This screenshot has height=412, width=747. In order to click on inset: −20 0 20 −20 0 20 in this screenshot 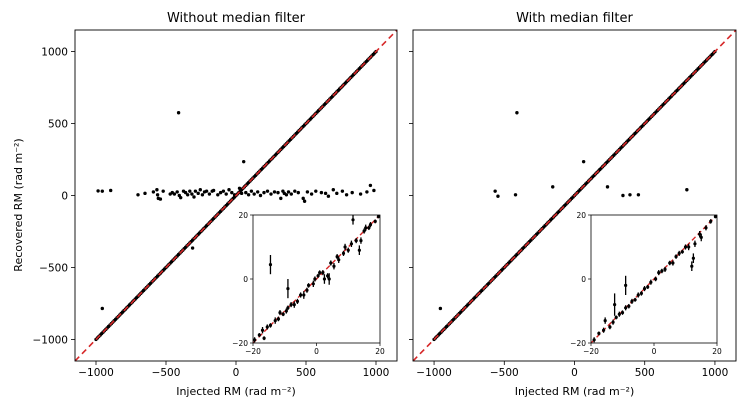, I will do `click(646, 283)`.